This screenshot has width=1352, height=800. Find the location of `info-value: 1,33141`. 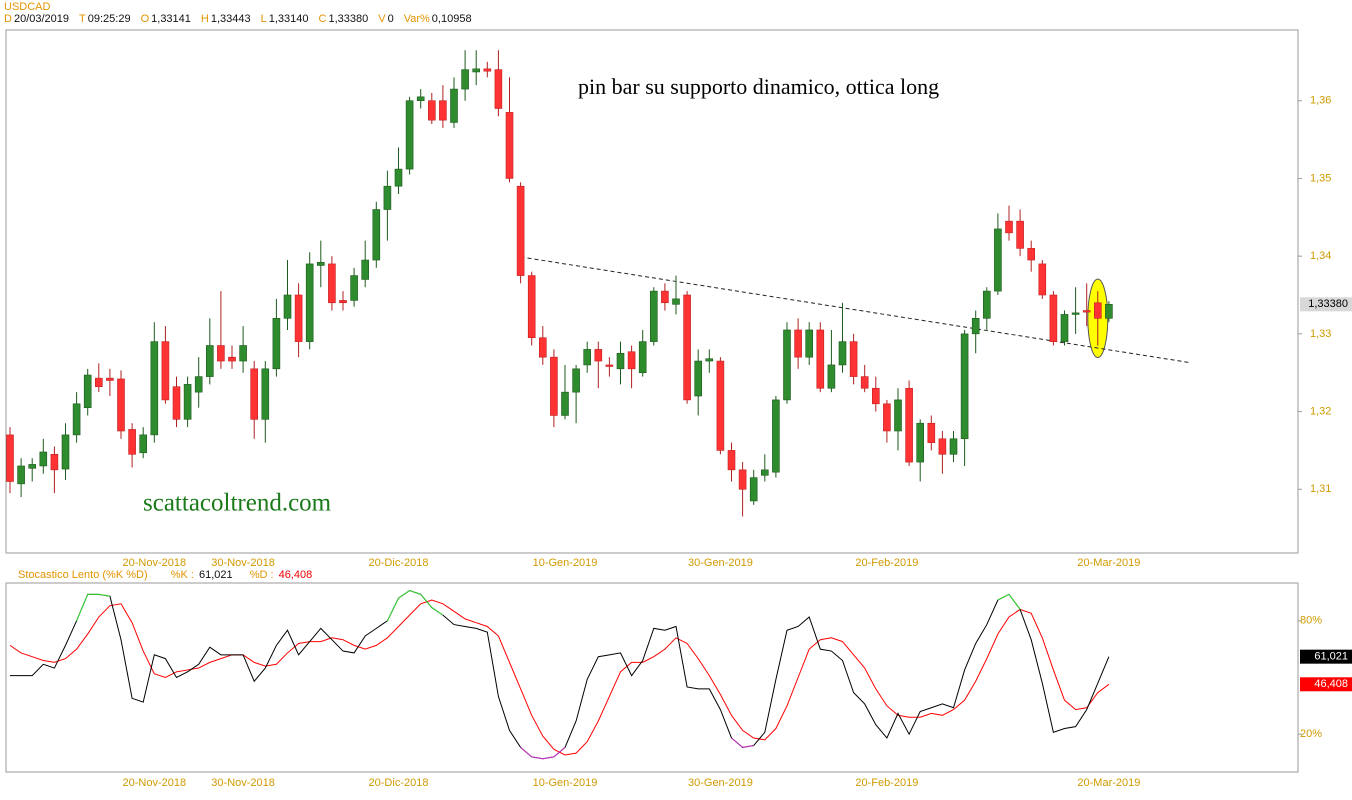

info-value: 1,33141 is located at coordinates (171, 19).